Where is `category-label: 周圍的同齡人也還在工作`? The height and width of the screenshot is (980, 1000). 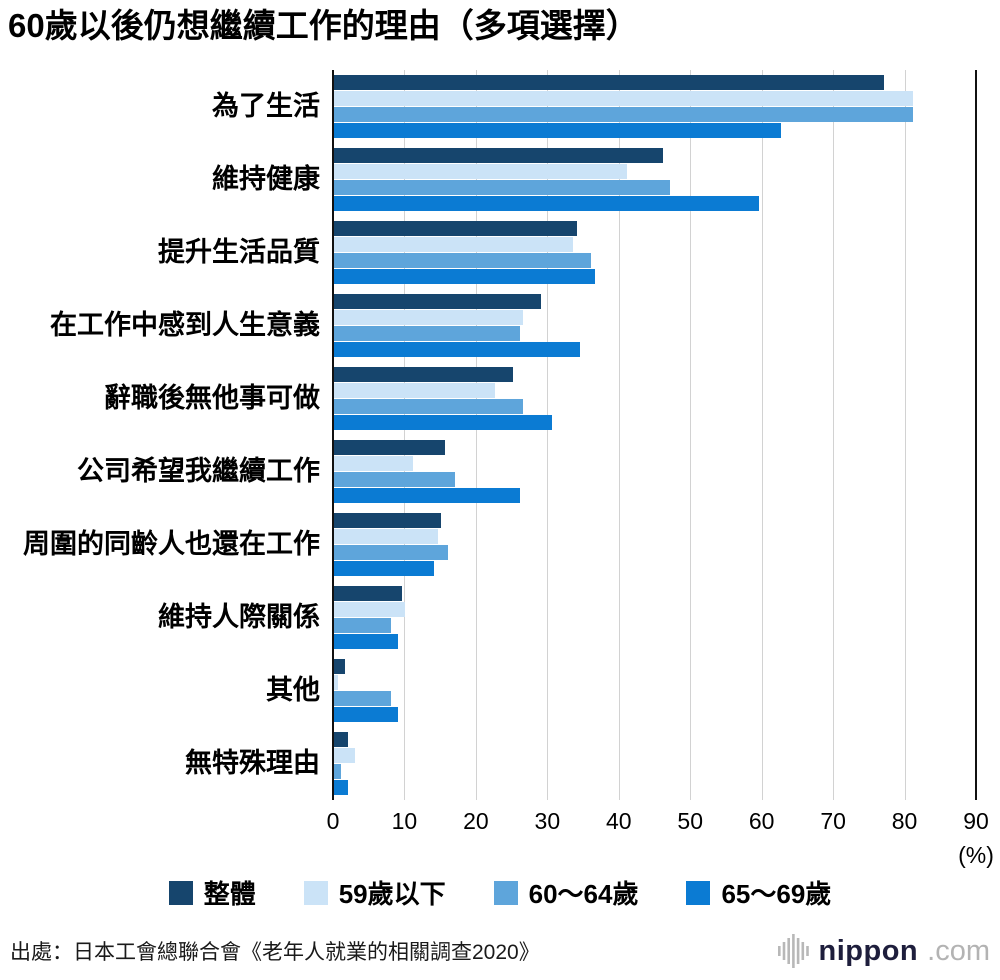
category-label: 周圍的同齡人也還在工作 is located at coordinates (171, 544).